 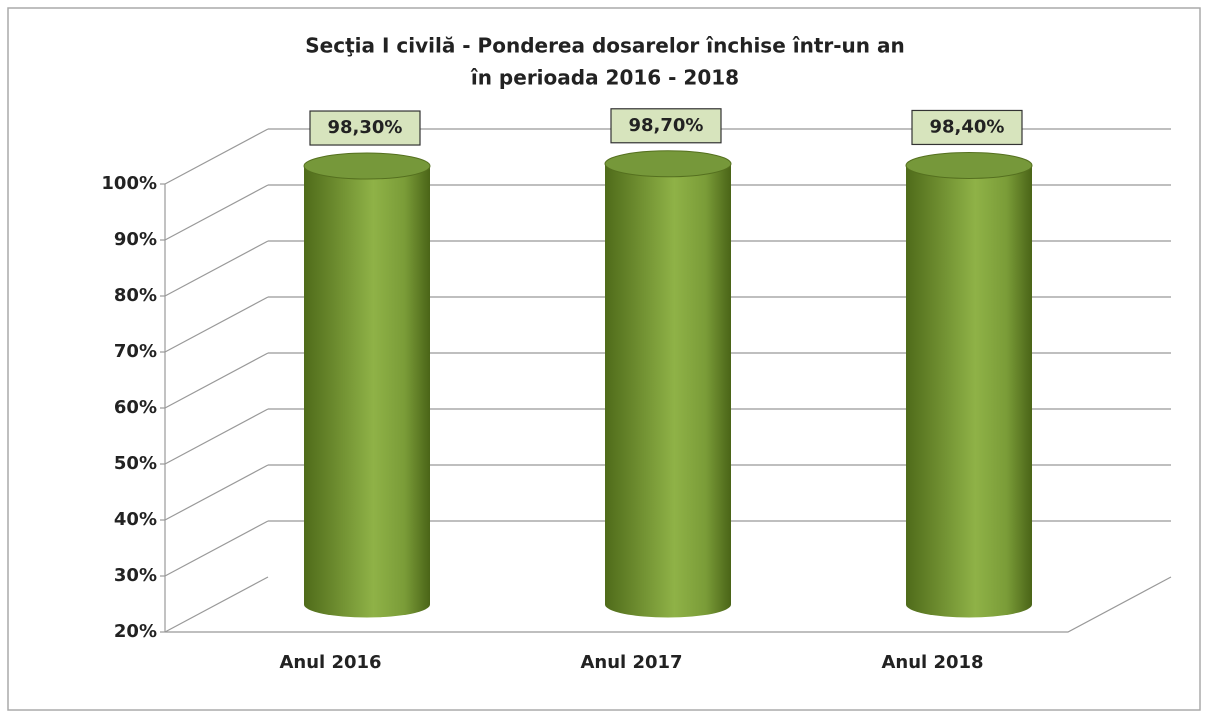 I want to click on chart-title: în perioada 2016 - 2018, so click(x=604, y=78).